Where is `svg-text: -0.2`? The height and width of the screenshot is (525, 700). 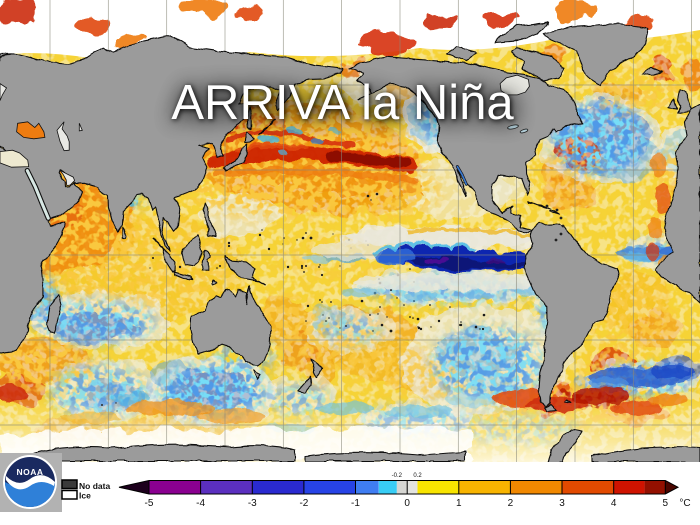 svg-text: -0.2 is located at coordinates (397, 476).